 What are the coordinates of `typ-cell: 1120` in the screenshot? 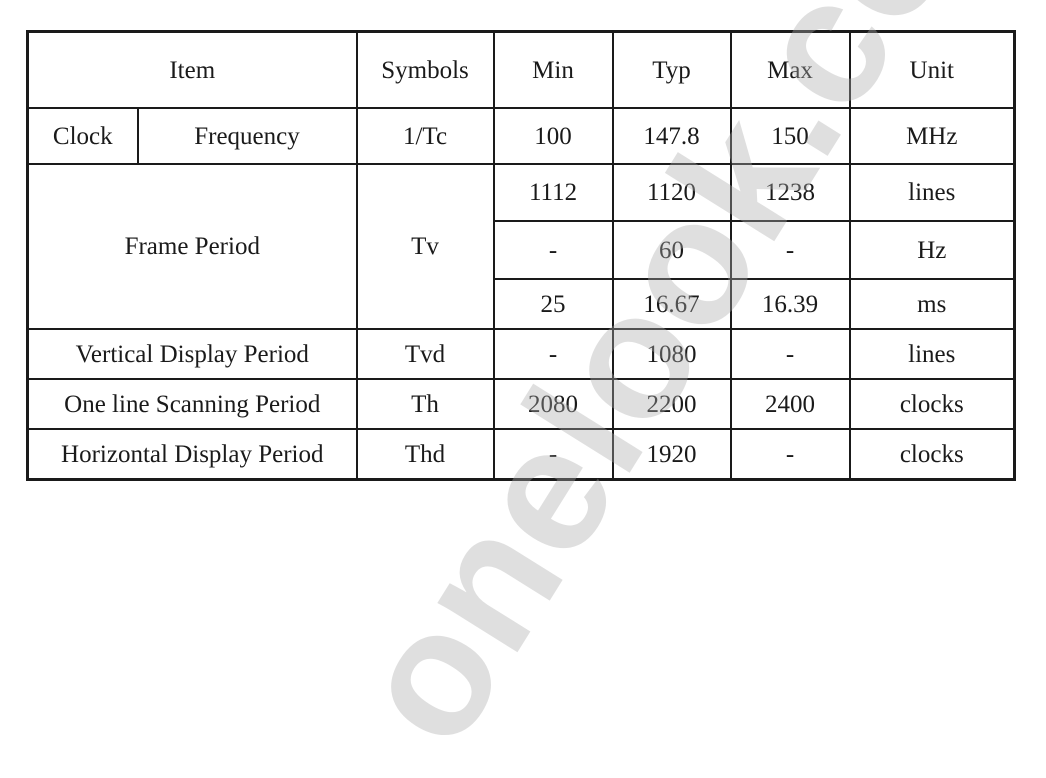 It's located at (671, 192).